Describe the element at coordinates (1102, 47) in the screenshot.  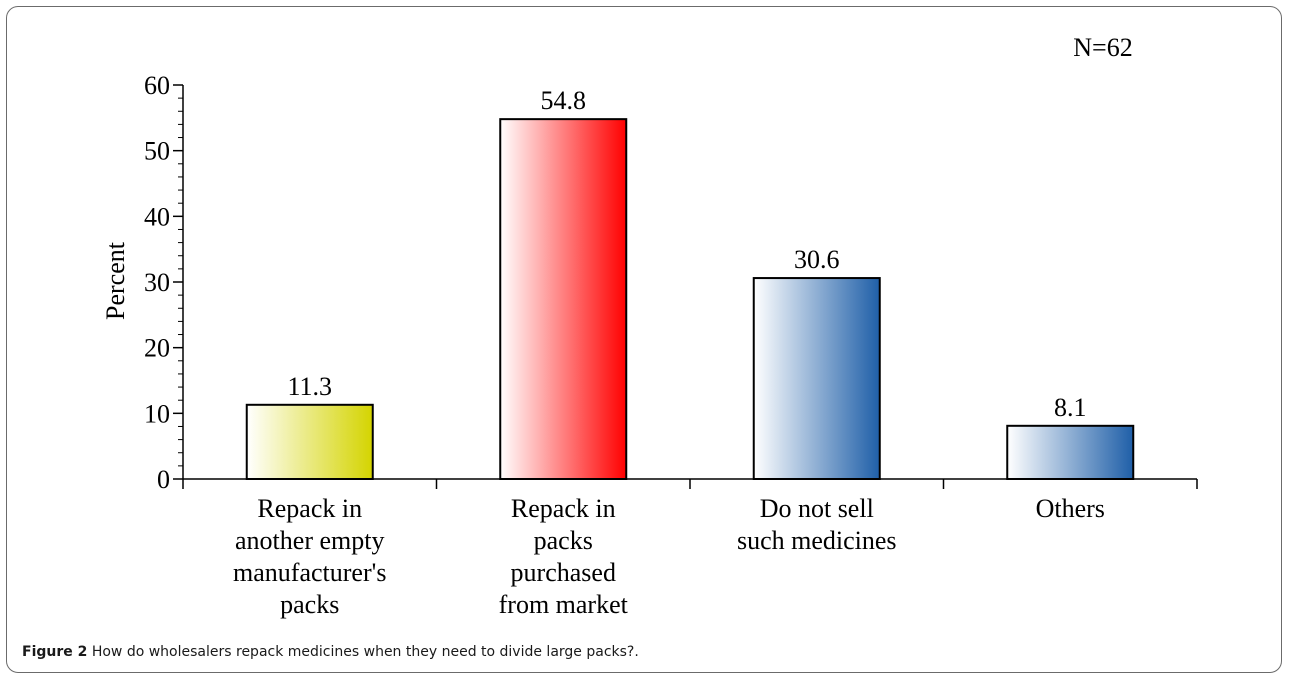
I see `sample-size-annotation: N=62` at that location.